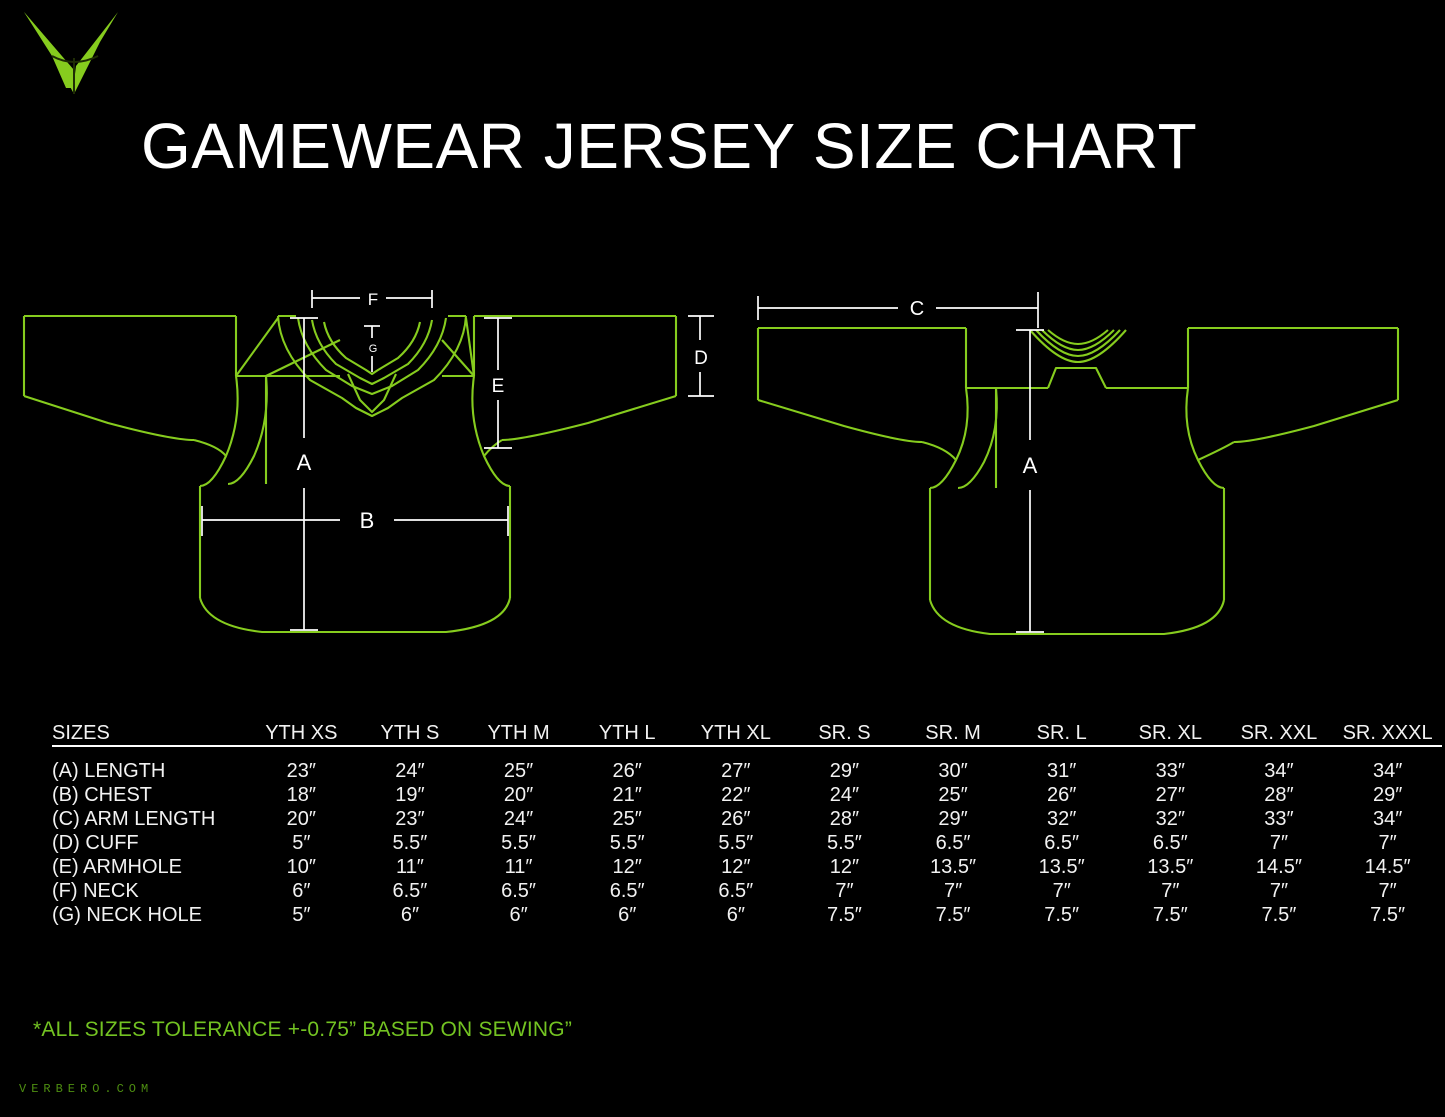  I want to click on cell-armhole-sr-xxl: 14.5″, so click(1278, 867).